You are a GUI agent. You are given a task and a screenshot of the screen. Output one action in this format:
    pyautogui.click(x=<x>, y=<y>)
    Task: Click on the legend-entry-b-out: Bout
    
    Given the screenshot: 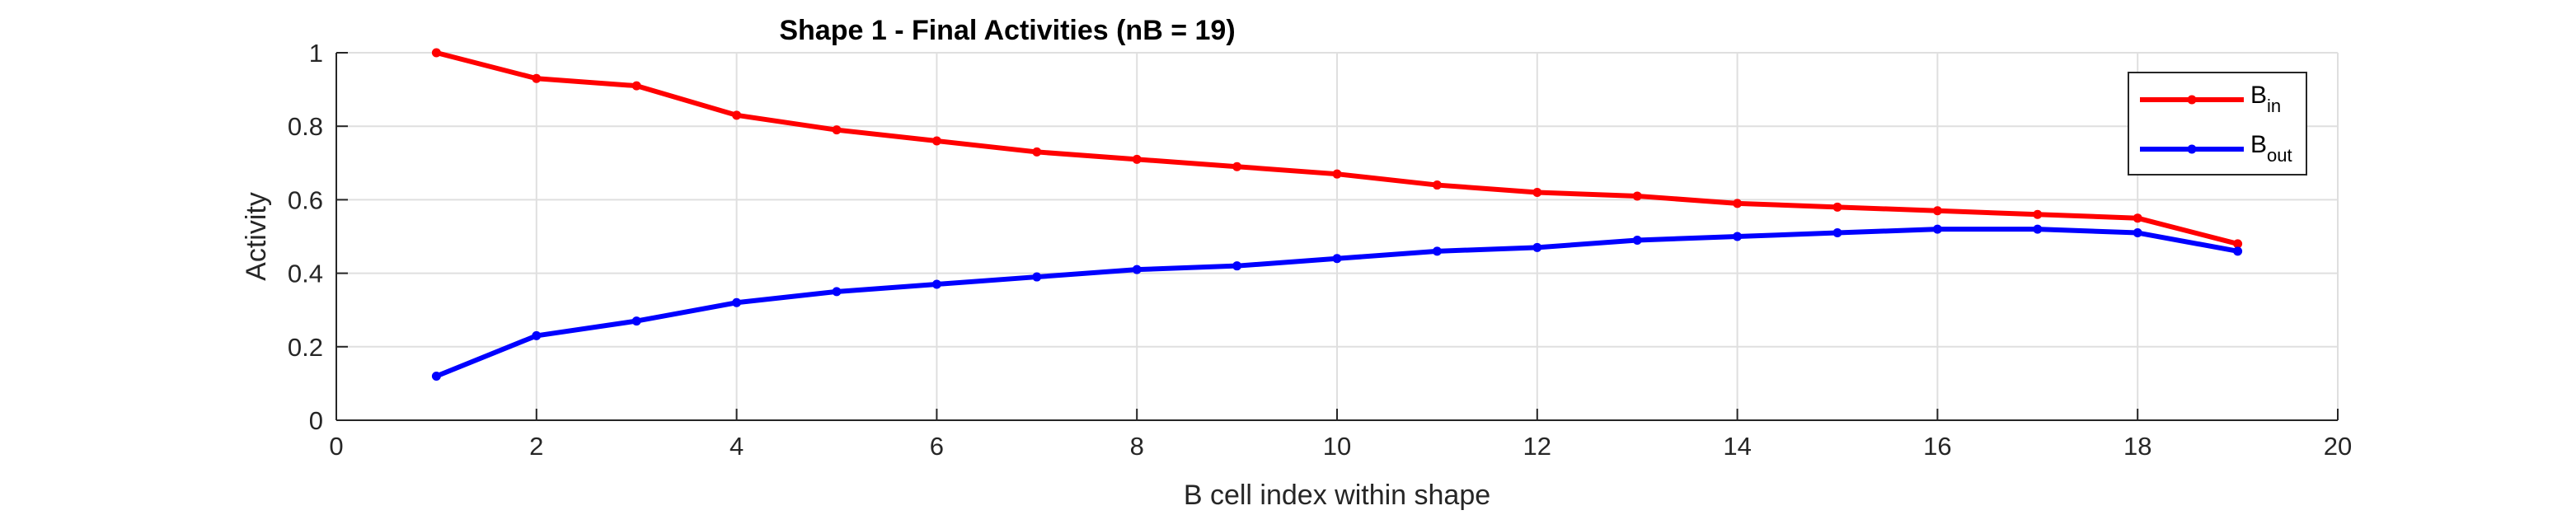 What is the action you would take?
    pyautogui.click(x=2216, y=148)
    